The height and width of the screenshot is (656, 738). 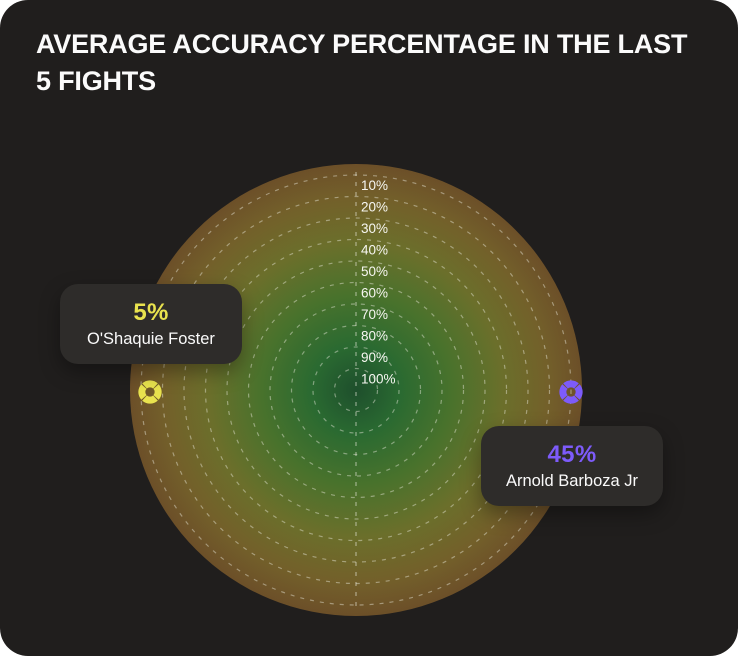 I want to click on tooltip-name-foster: O'Shaquie Foster, so click(x=151, y=339).